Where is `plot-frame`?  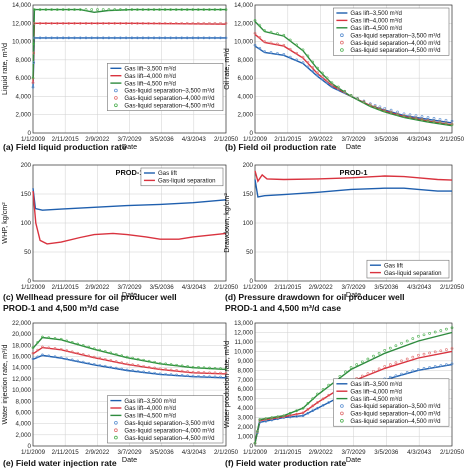 plot-frame is located at coordinates (129, 223).